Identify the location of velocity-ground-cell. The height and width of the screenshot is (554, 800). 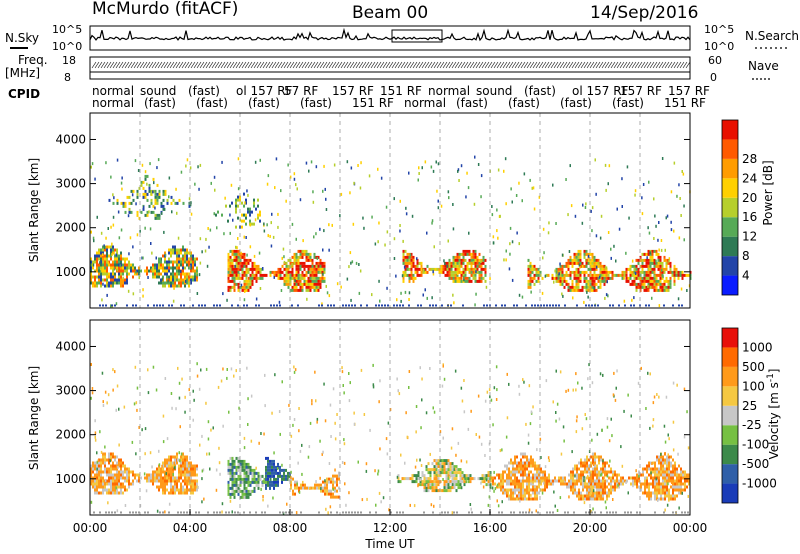
(256, 512).